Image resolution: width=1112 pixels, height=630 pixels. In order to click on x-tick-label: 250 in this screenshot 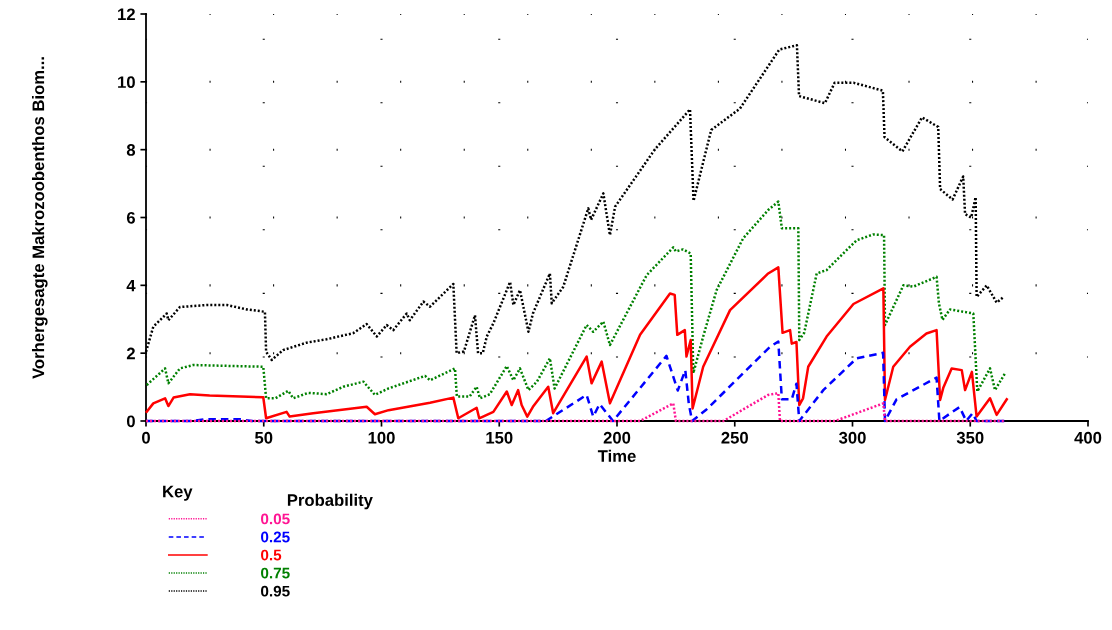, I will do `click(734, 437)`.